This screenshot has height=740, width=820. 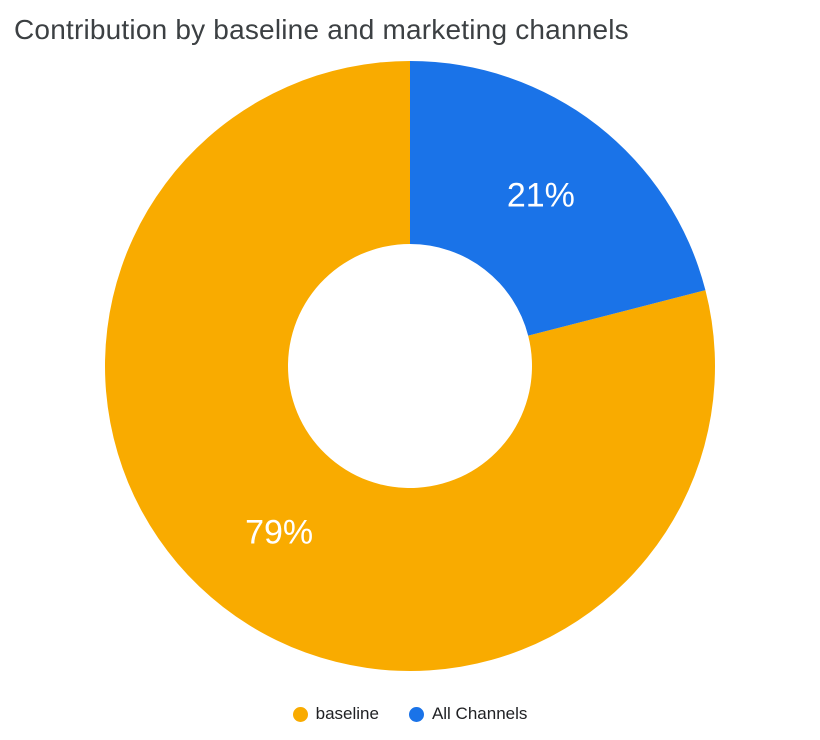 I want to click on legend-label-all-channels: All Channels, so click(x=479, y=713).